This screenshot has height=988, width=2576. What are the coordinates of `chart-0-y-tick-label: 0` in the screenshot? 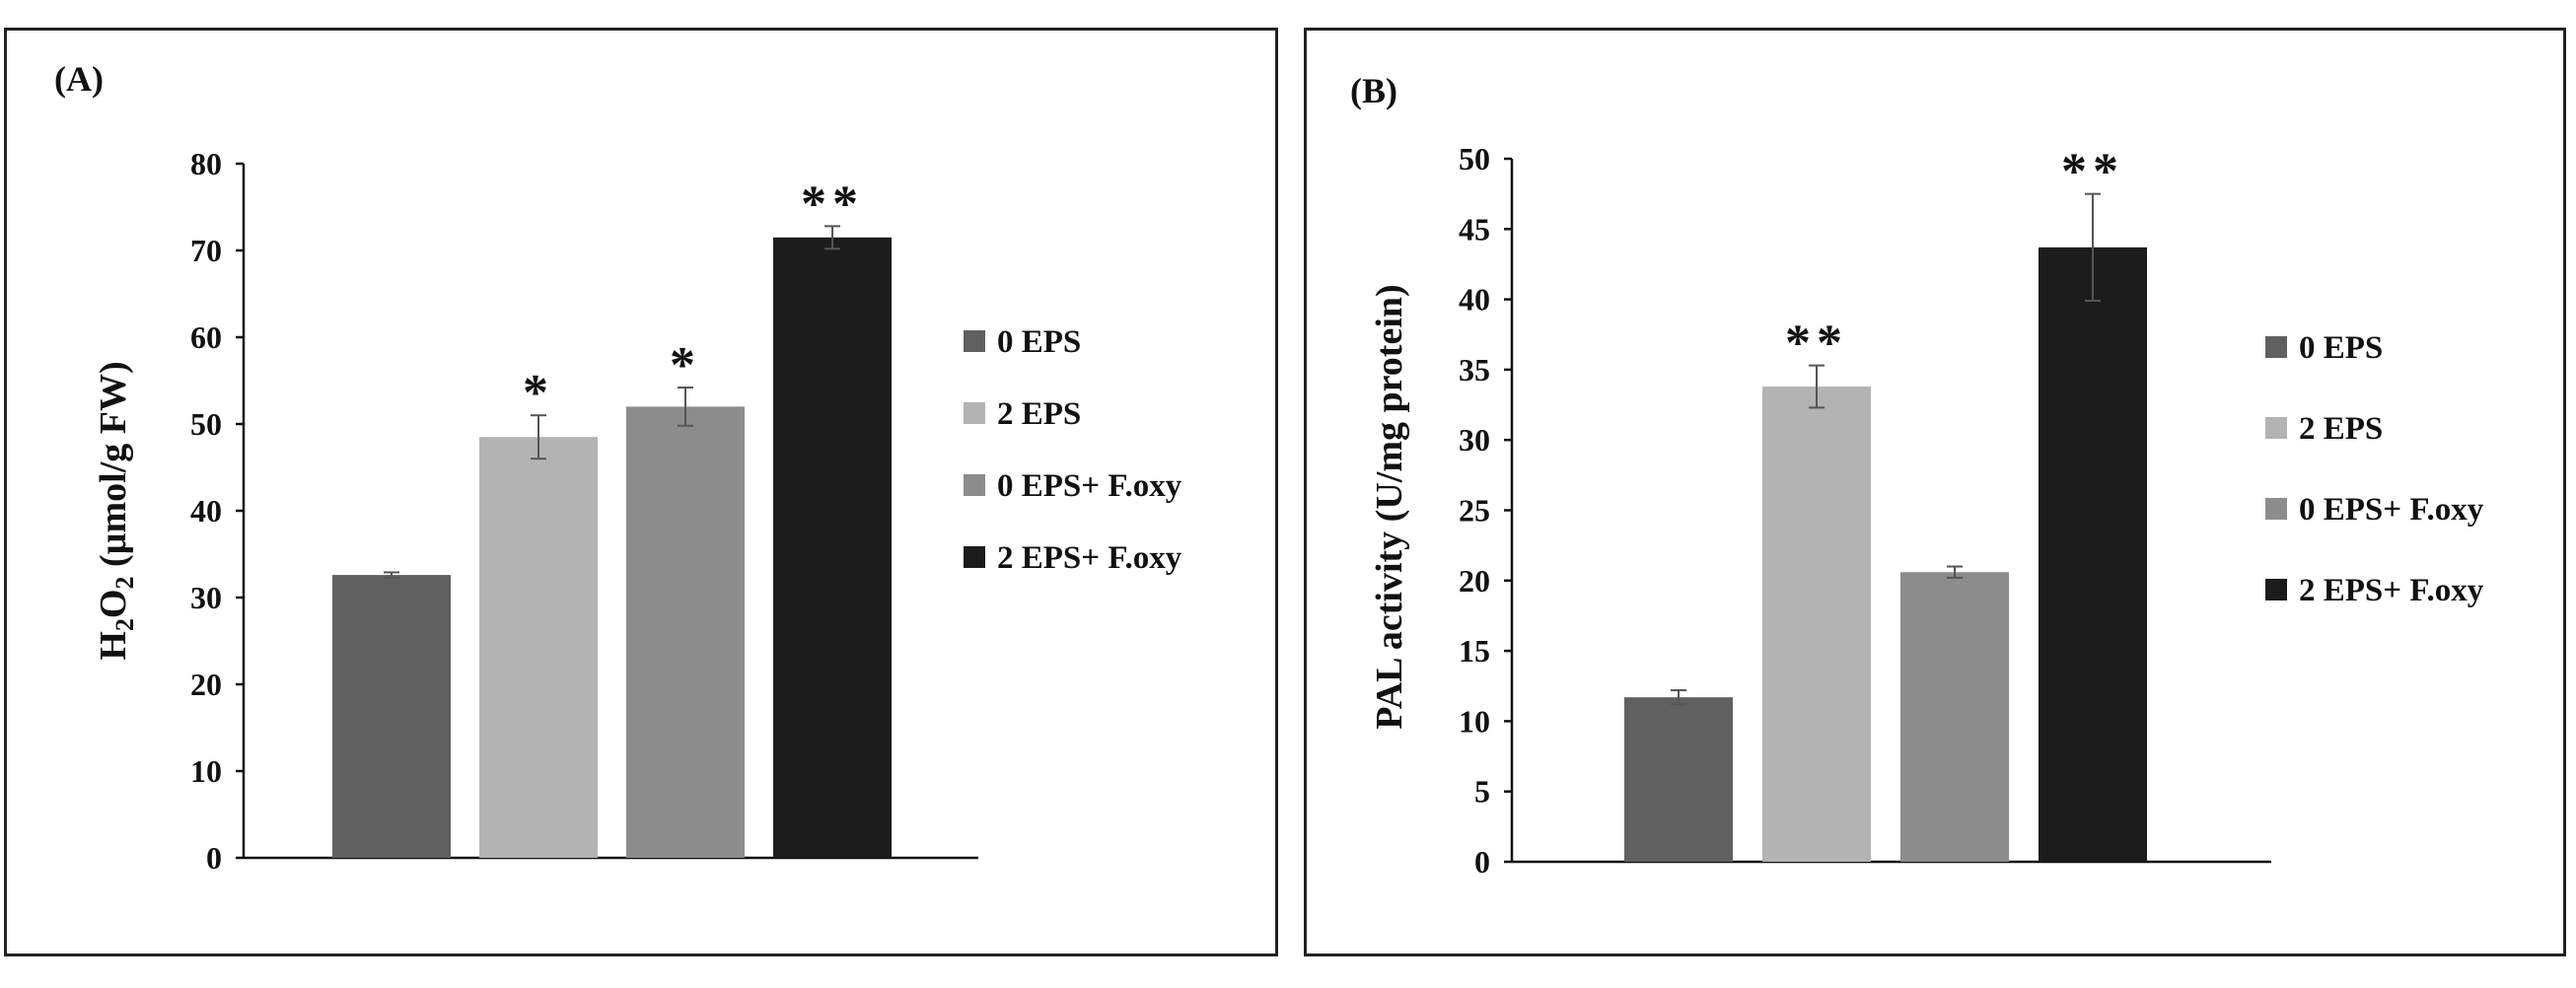 It's located at (214, 858).